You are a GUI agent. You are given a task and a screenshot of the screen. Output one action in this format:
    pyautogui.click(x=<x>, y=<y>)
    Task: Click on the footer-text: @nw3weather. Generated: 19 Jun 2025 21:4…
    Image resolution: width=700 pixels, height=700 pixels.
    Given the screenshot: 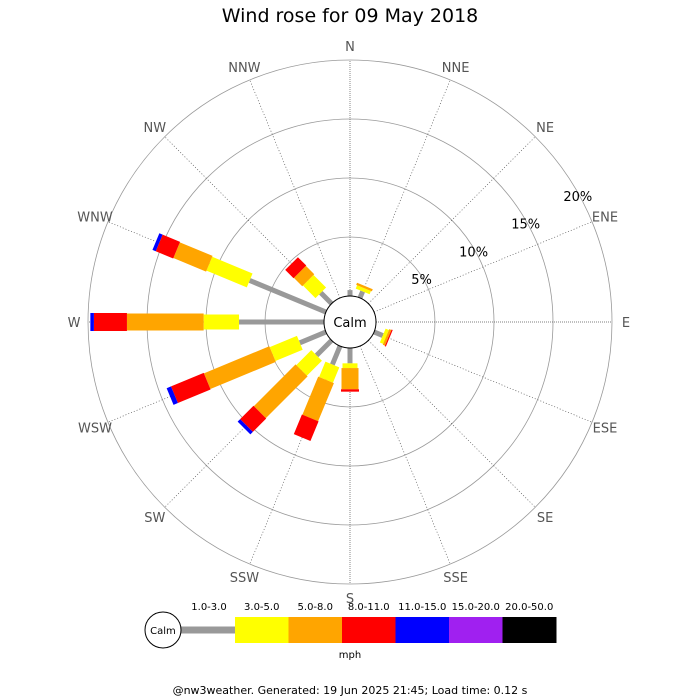 What is the action you would take?
    pyautogui.click(x=350, y=690)
    